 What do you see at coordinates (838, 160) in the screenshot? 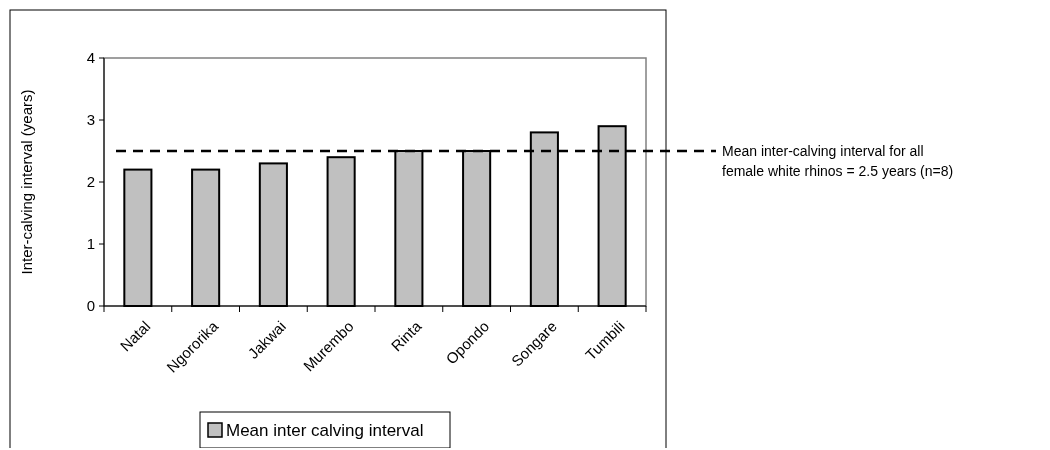
I see `ref-line-label: Mean inter-calving interval for all female white rhinos = 2.5 years (n=8)` at bounding box center [838, 160].